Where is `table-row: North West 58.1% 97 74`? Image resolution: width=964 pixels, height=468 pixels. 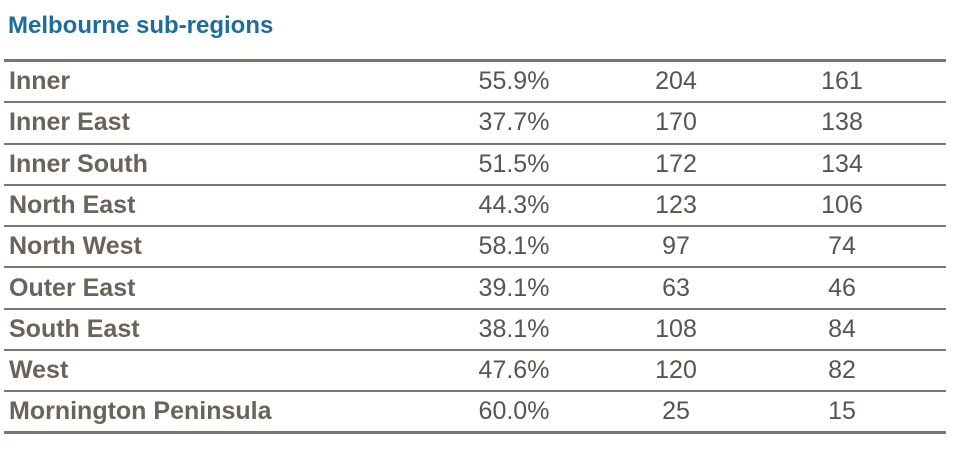
table-row: North West 58.1% 97 74 is located at coordinates (475, 248).